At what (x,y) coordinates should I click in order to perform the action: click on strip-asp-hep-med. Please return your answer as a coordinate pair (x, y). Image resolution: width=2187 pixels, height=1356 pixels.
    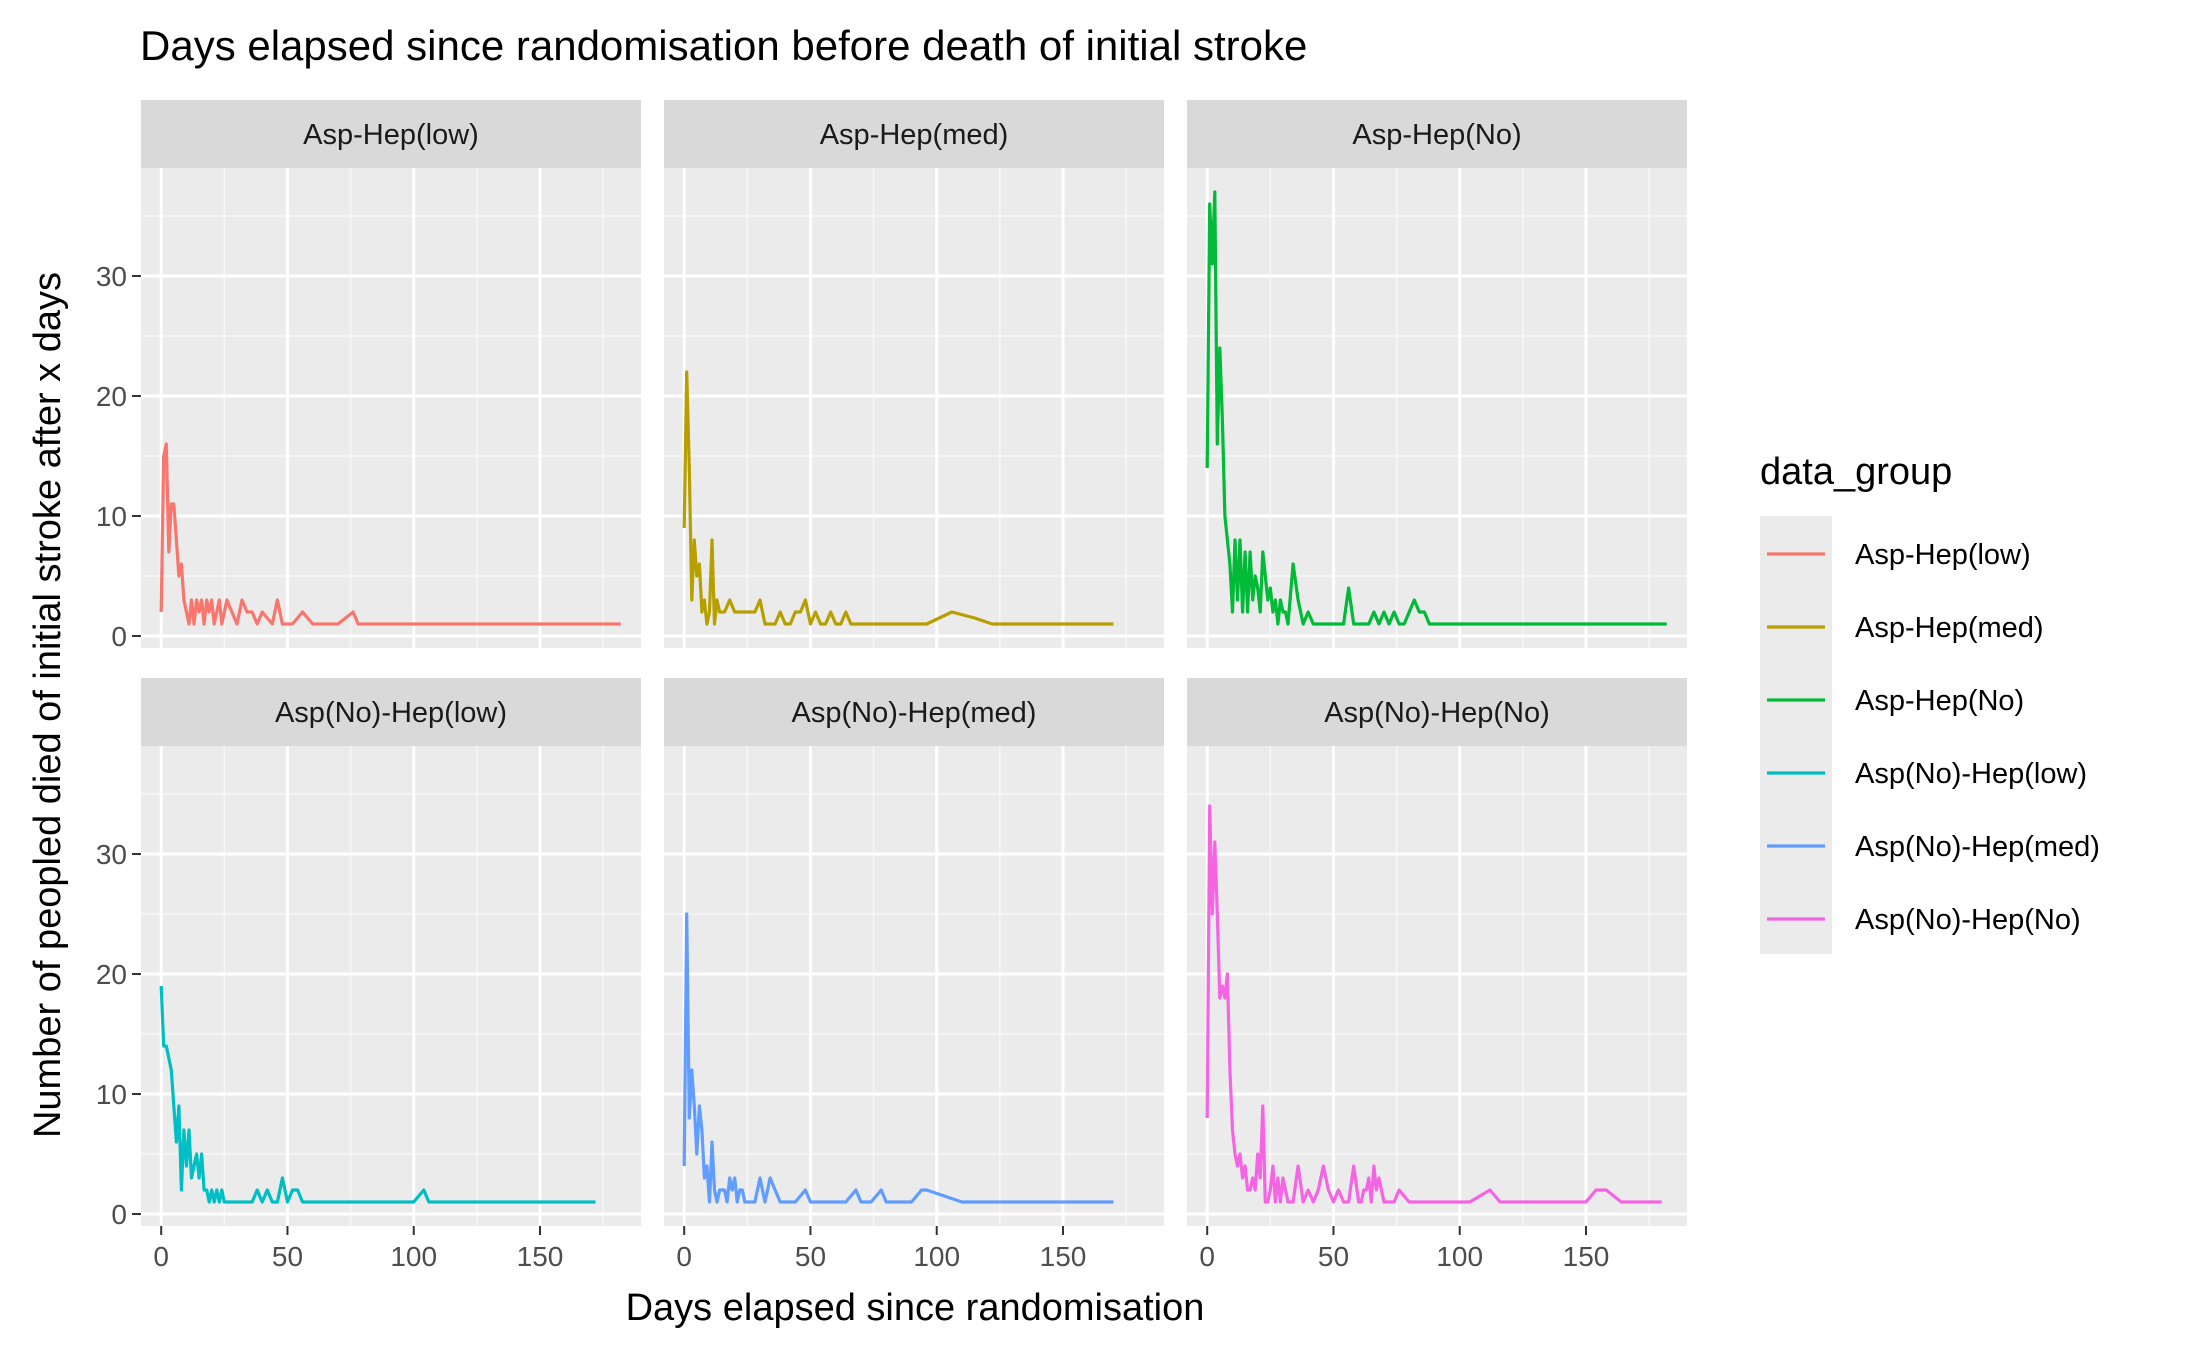
    Looking at the image, I should click on (914, 134).